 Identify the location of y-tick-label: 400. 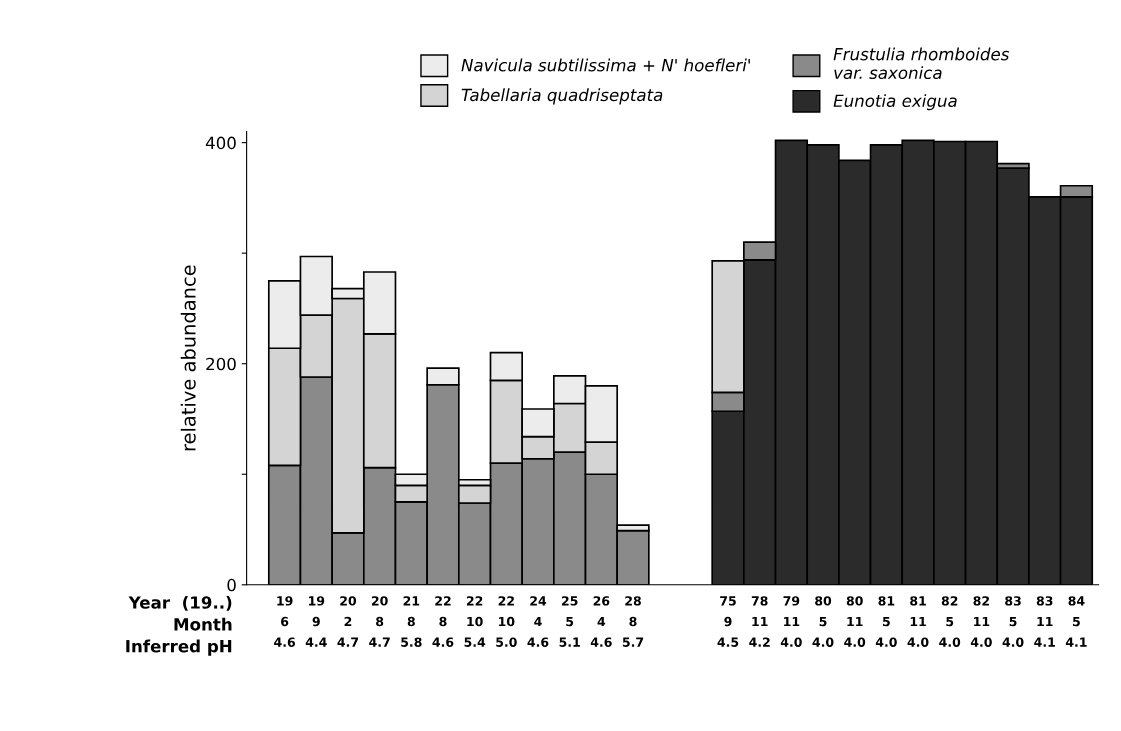
(220, 143).